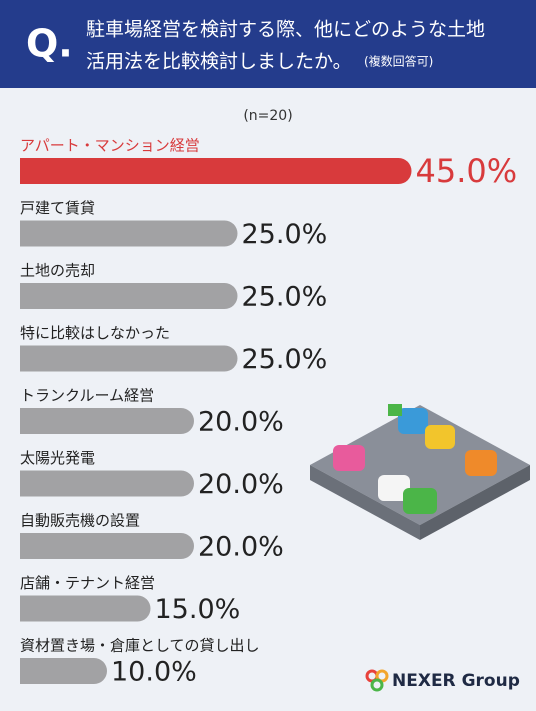  I want to click on chart-title-line2: 活用法を比較検討しましたか。, so click(219, 62).